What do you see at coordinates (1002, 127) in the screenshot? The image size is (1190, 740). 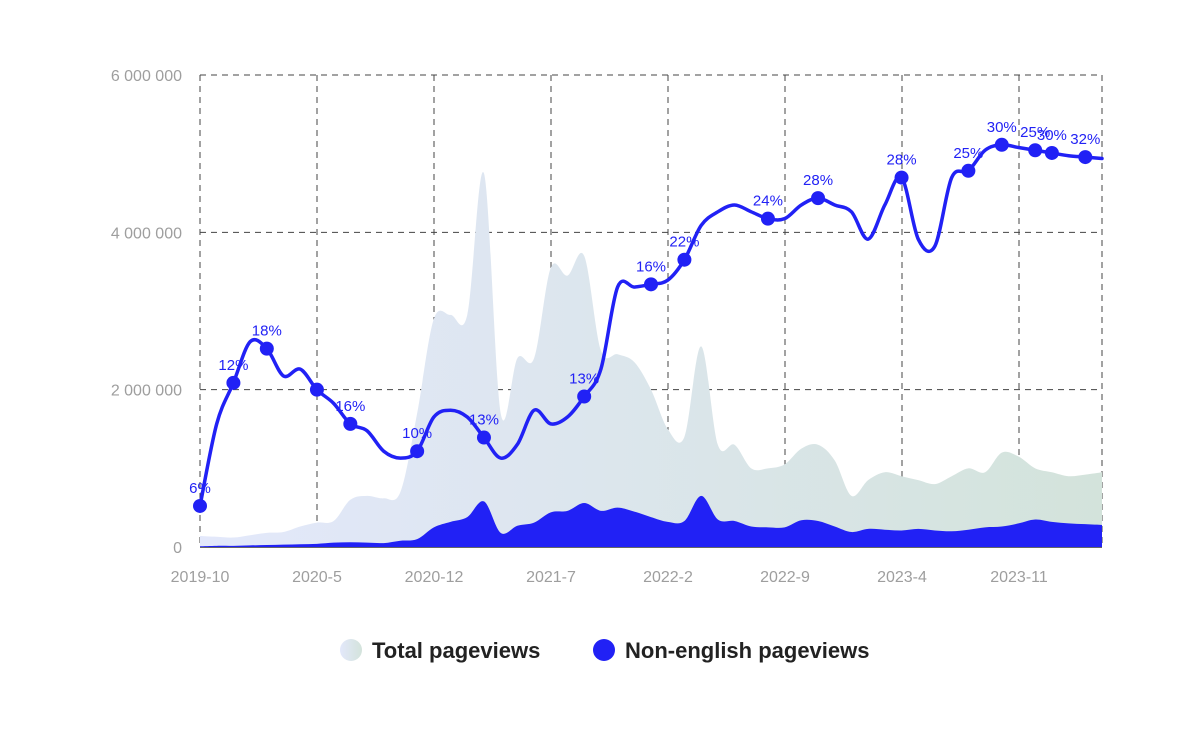 I see `share-label-14: 30%` at bounding box center [1002, 127].